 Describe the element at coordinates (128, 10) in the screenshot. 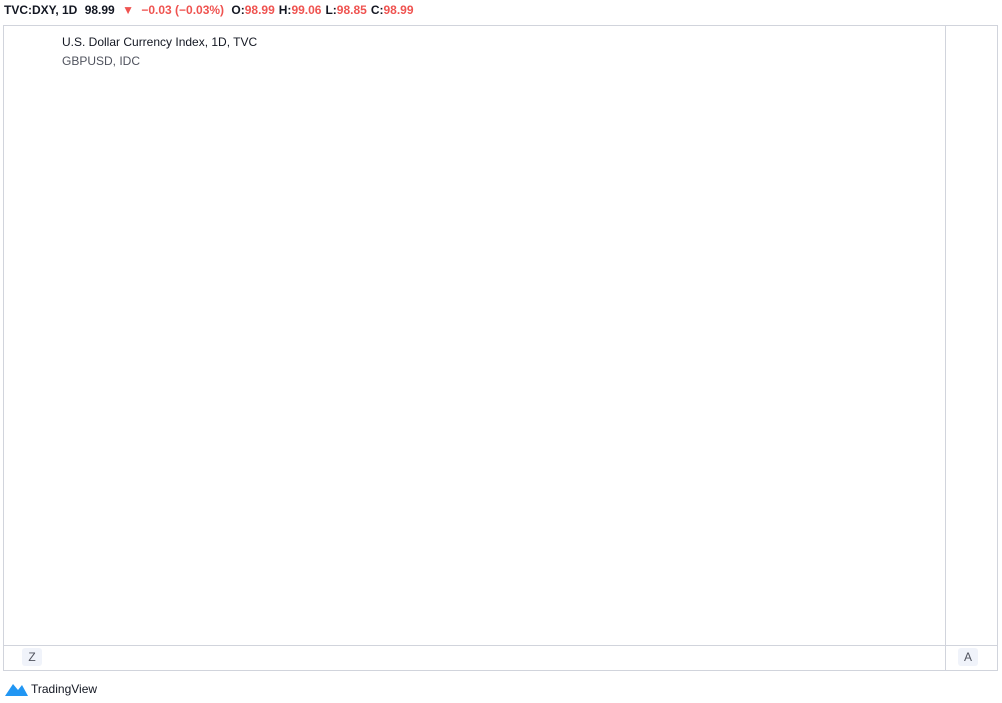

I see `arrow: ▼` at that location.